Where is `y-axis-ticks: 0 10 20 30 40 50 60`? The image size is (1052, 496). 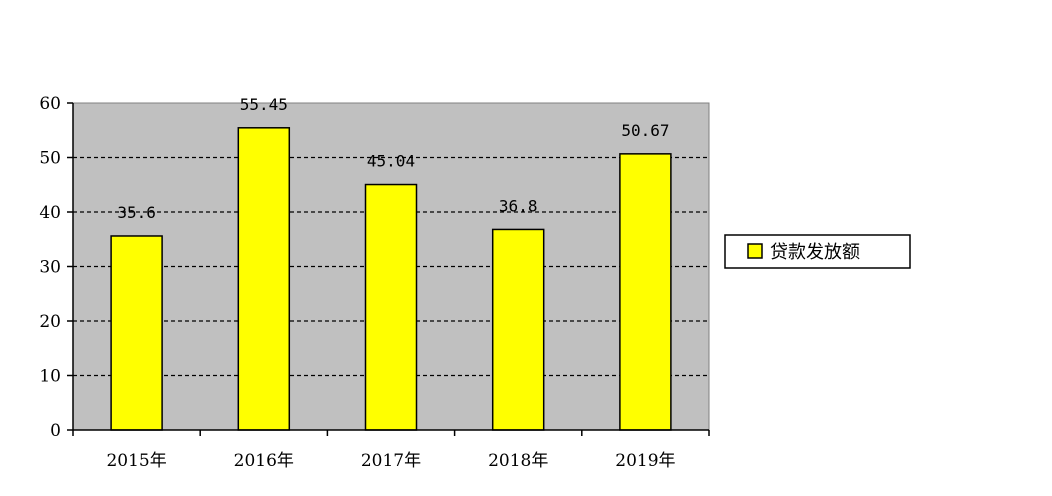
y-axis-ticks: 0 10 20 30 40 50 60 is located at coordinates (56, 267).